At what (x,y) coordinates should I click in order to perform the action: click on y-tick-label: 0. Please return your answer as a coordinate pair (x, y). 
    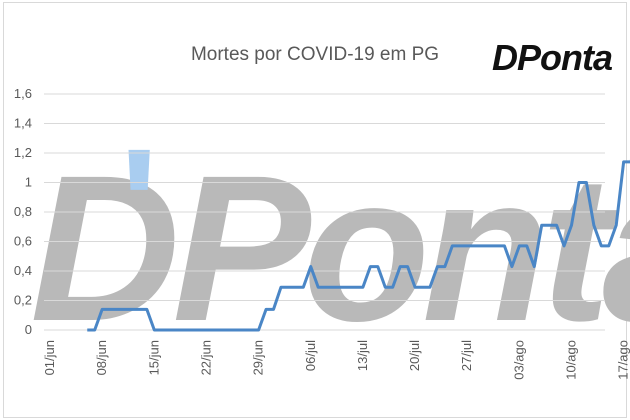
    Looking at the image, I should click on (28, 329).